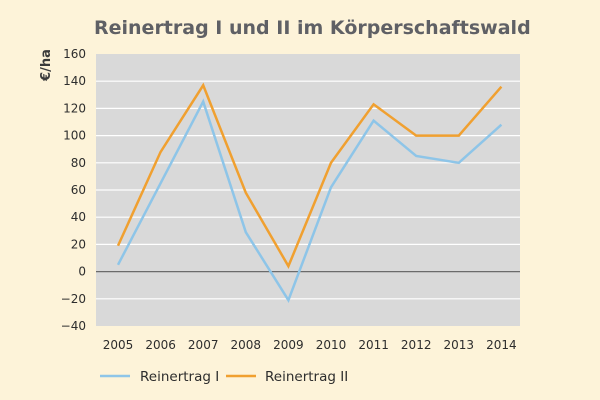 The height and width of the screenshot is (400, 600). What do you see at coordinates (306, 377) in the screenshot?
I see `legend-label-reinertrag-ii: Reinertrag II` at bounding box center [306, 377].